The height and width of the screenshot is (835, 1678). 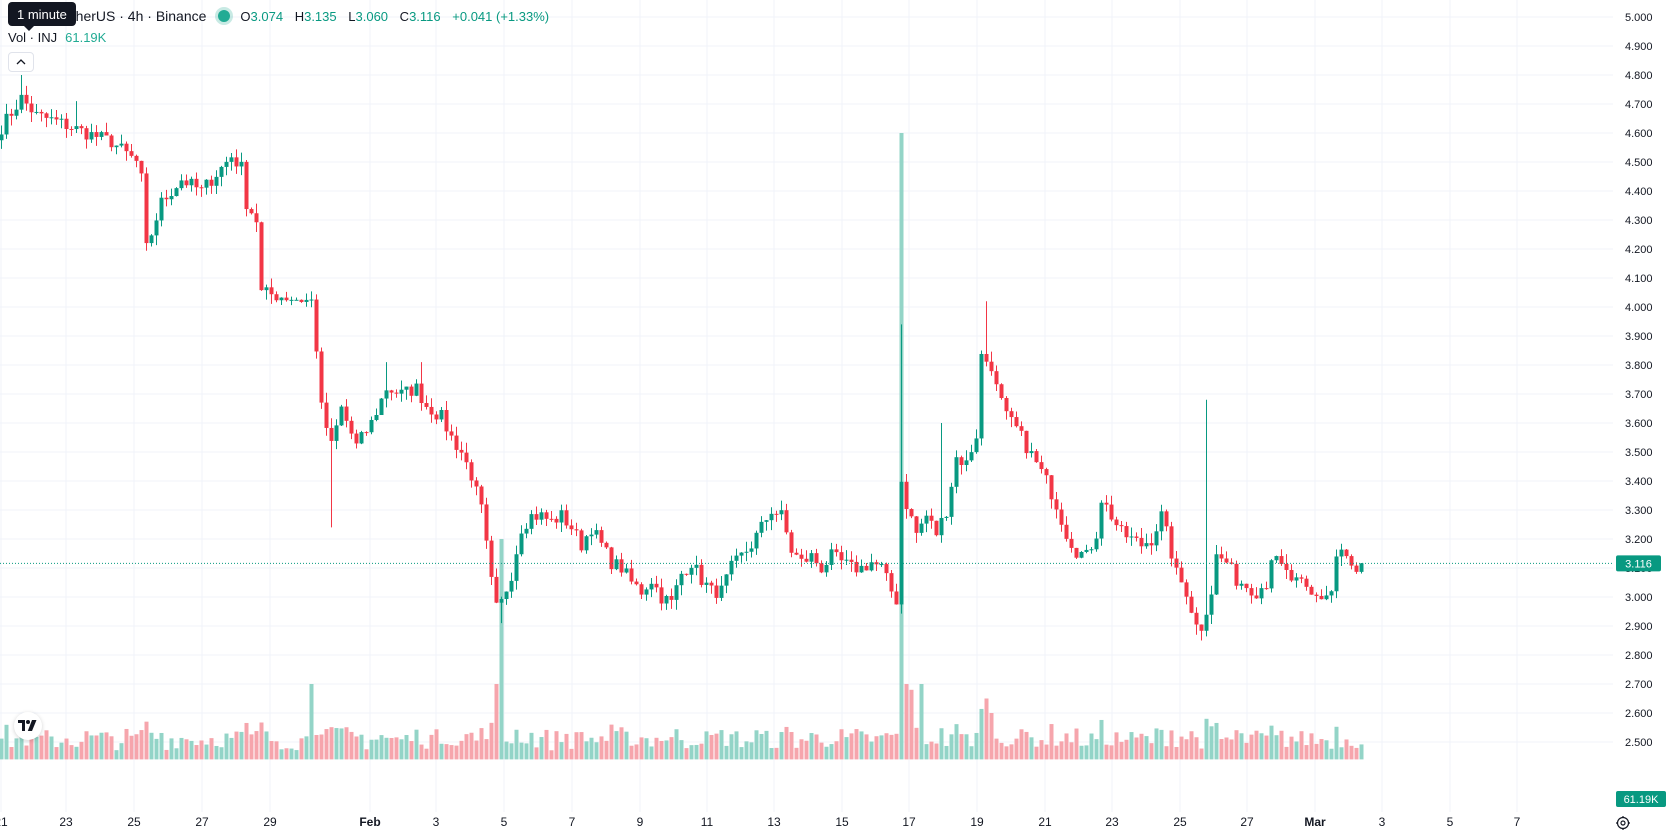 What do you see at coordinates (1639, 627) in the screenshot?
I see `price-tick-label: 2.900` at bounding box center [1639, 627].